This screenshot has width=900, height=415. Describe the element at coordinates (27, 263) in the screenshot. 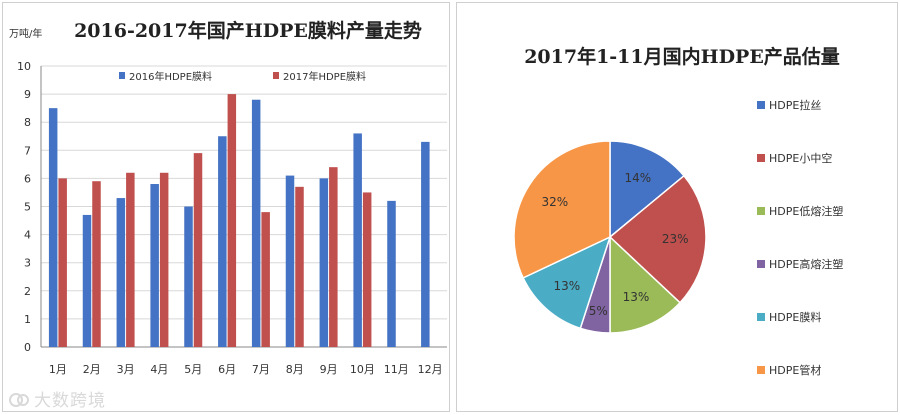

I see `y-tick-label: 3` at that location.